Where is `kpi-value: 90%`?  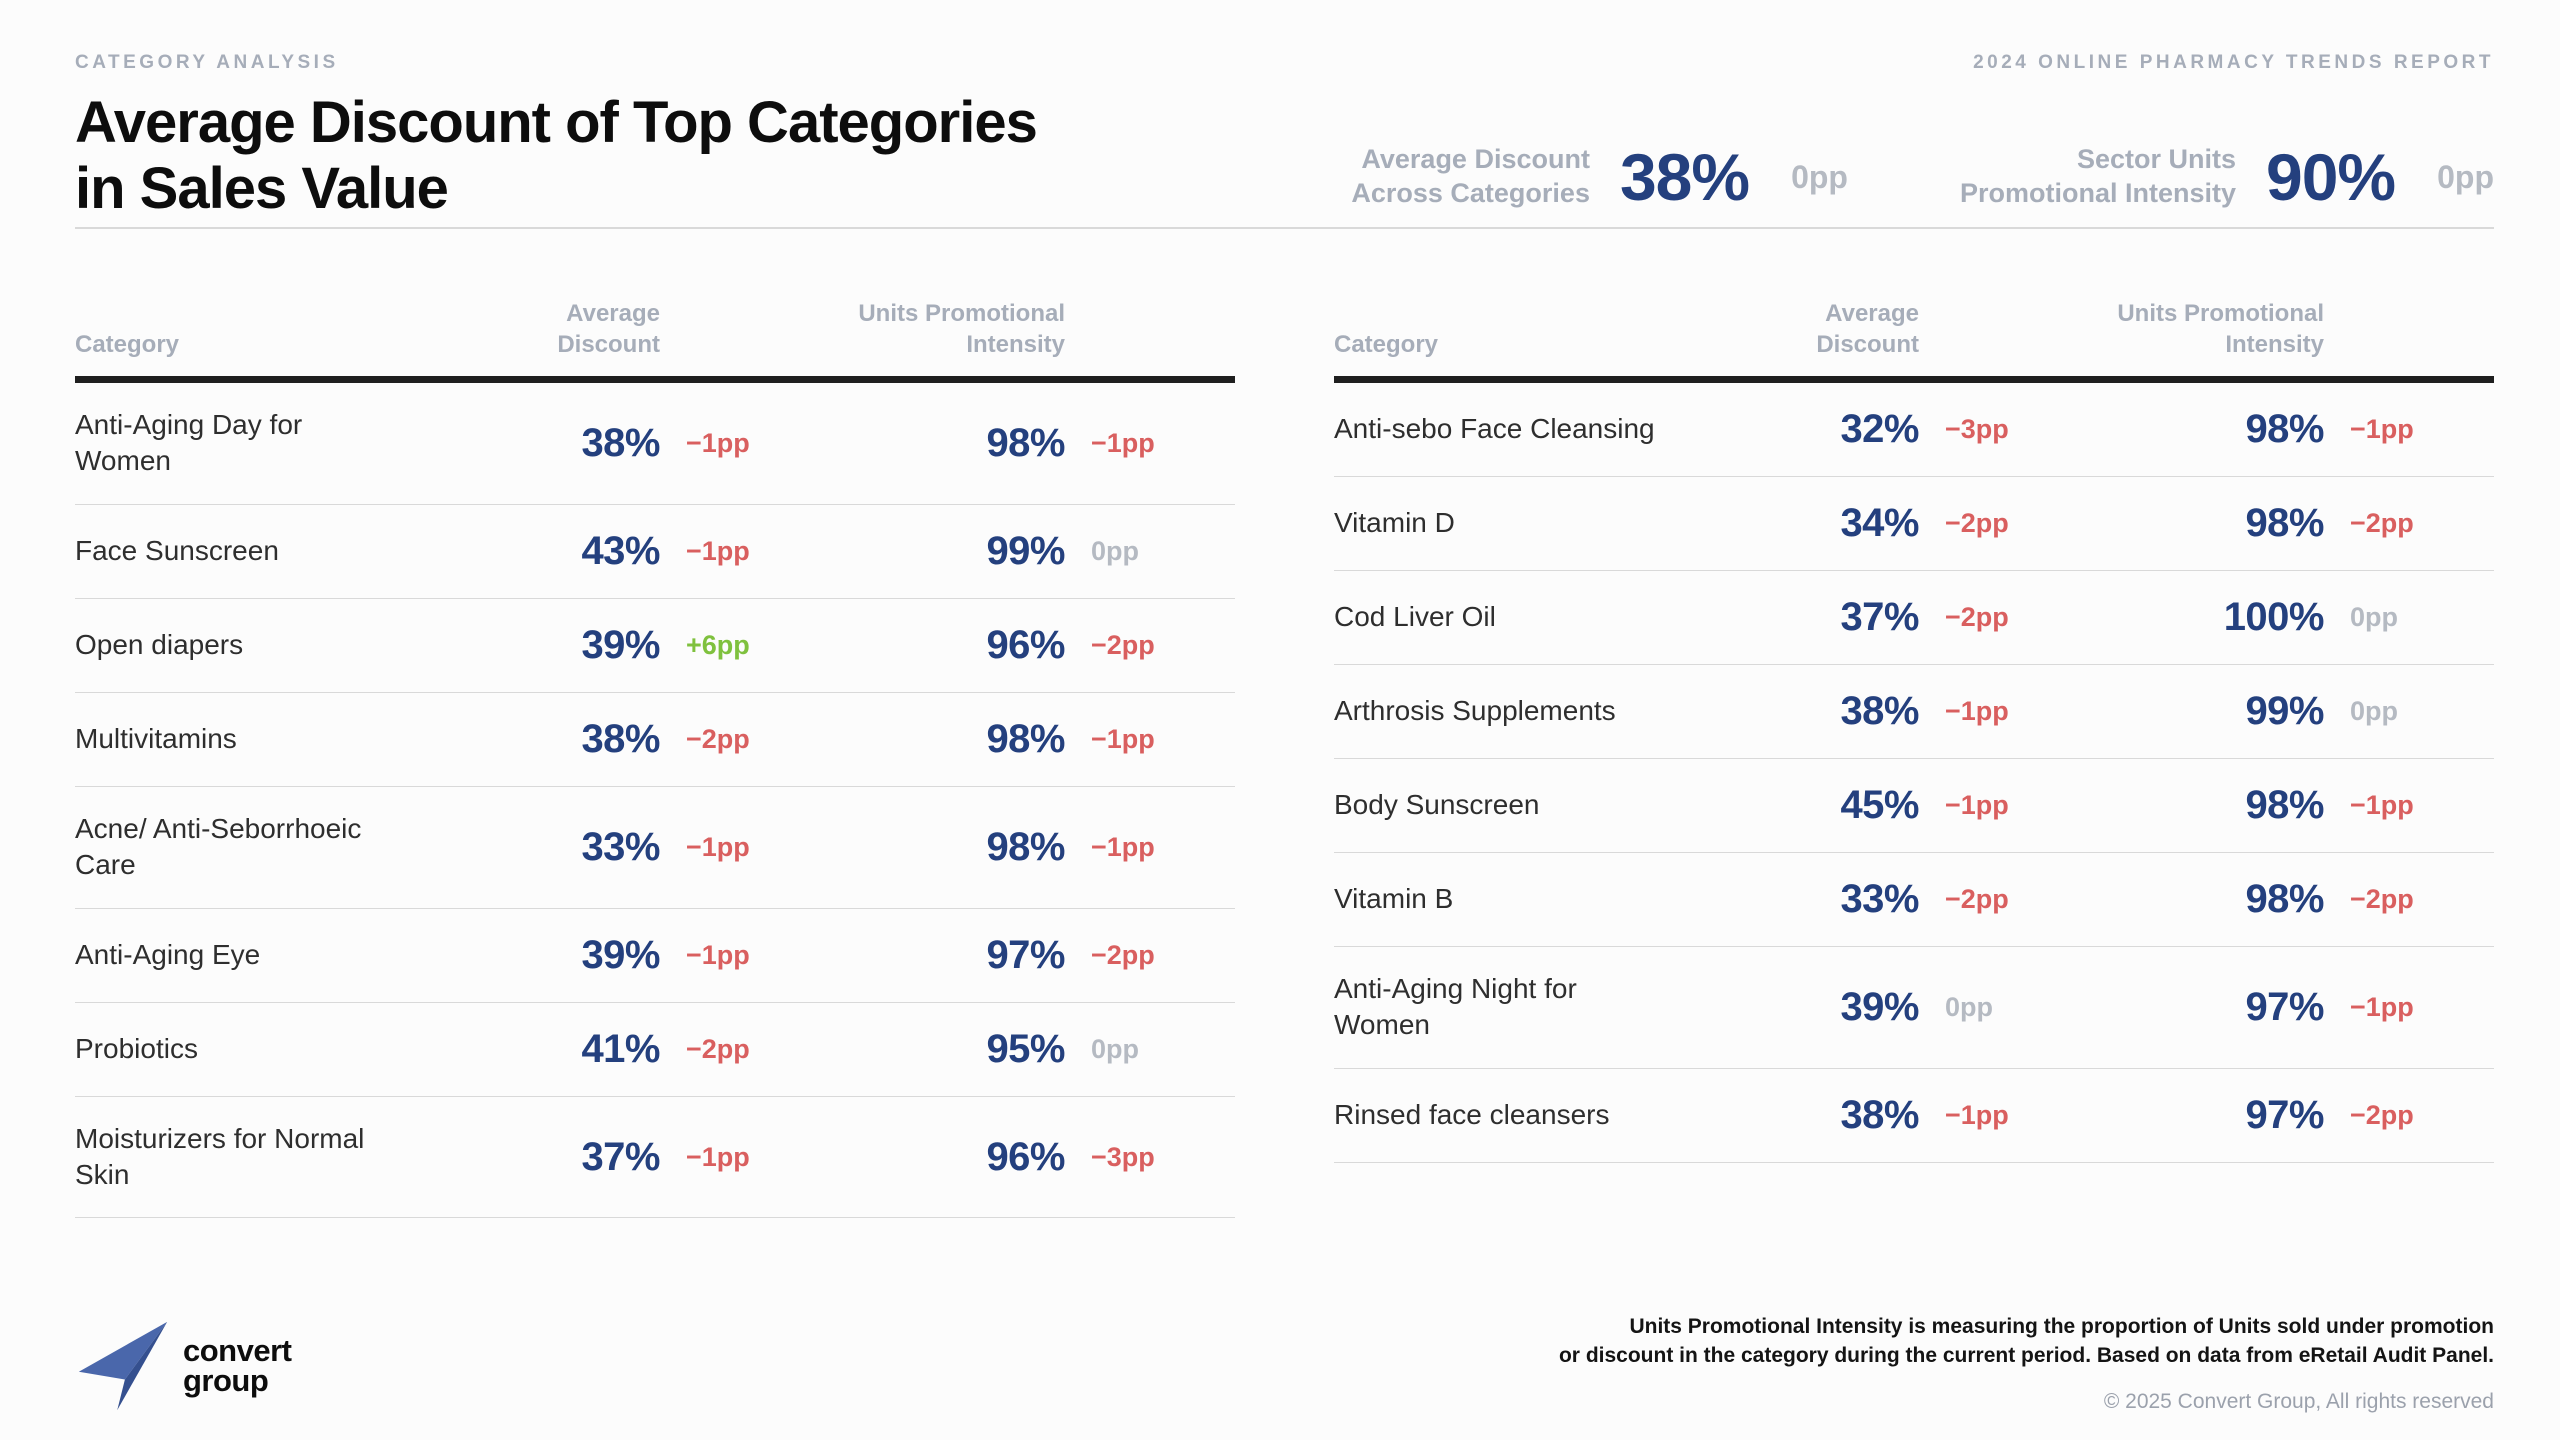
kpi-value: 90% is located at coordinates (2331, 177).